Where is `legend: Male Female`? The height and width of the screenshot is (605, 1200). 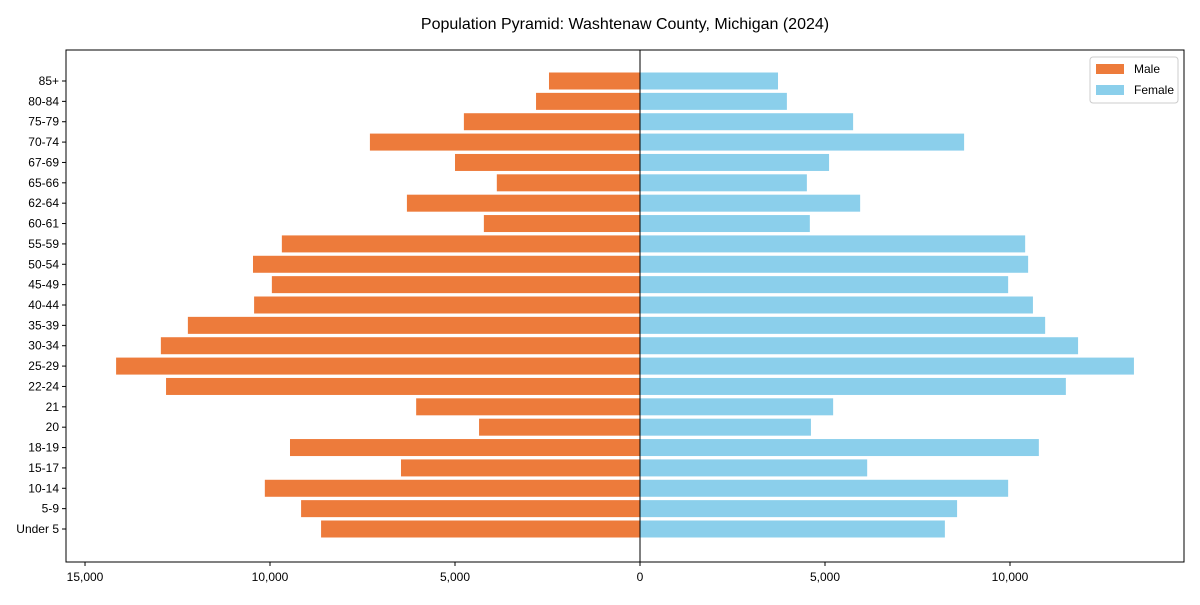 legend: Male Female is located at coordinates (1134, 80).